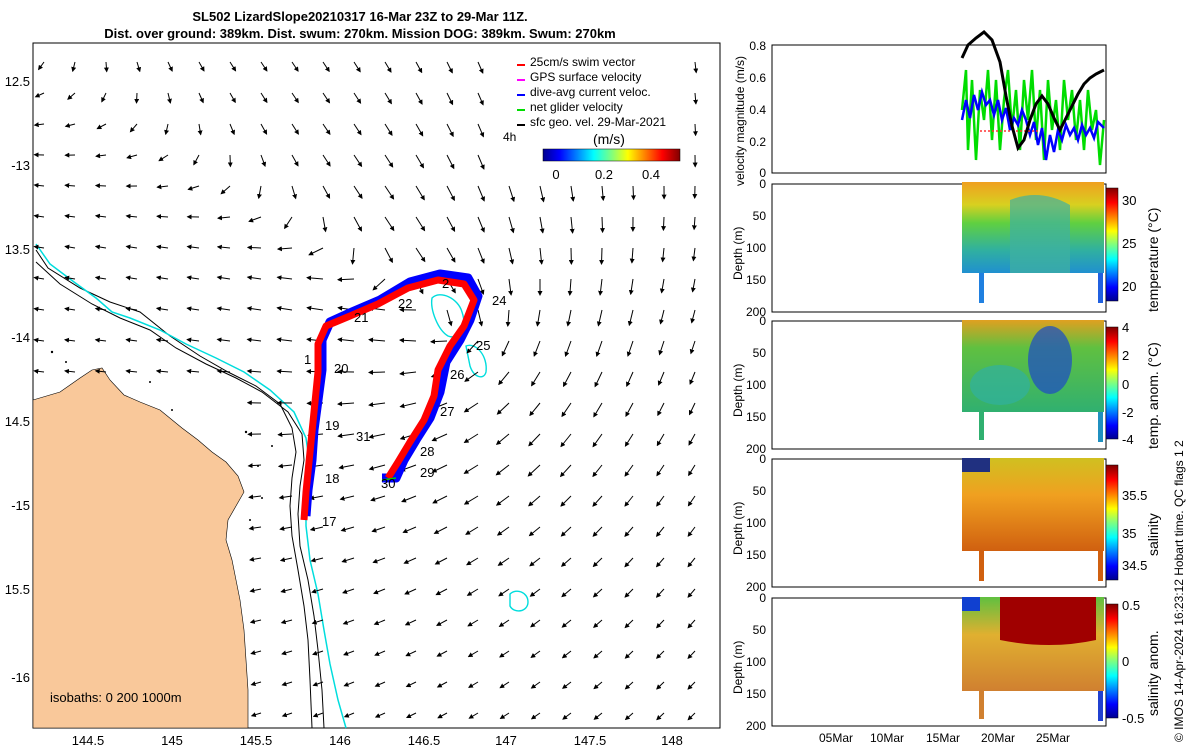 The image size is (1200, 750). I want to click on day-label-20: 20, so click(341, 368).